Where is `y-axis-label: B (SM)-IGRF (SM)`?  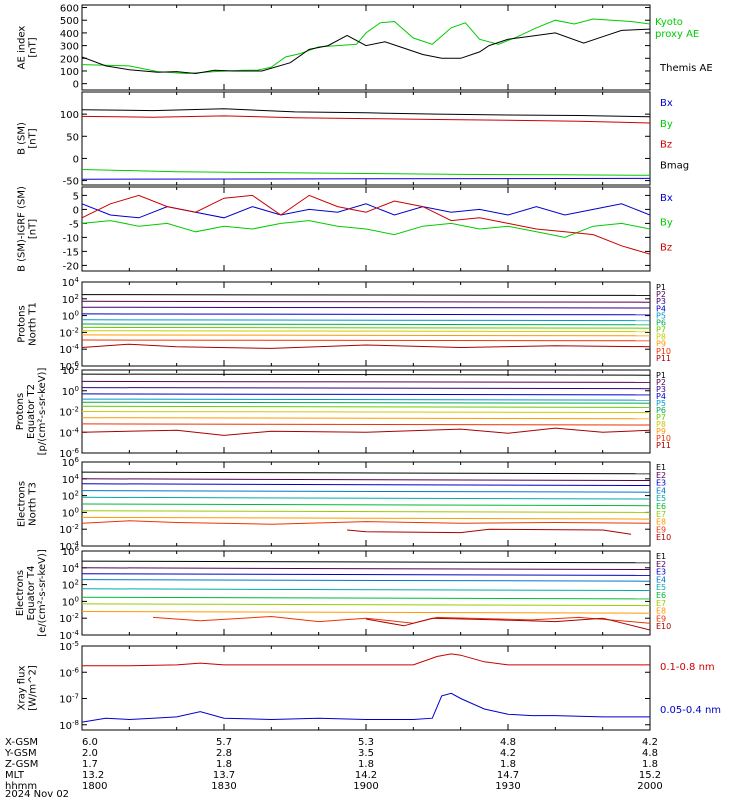
y-axis-label: B (SM)-IGRF (SM) is located at coordinates (22, 229).